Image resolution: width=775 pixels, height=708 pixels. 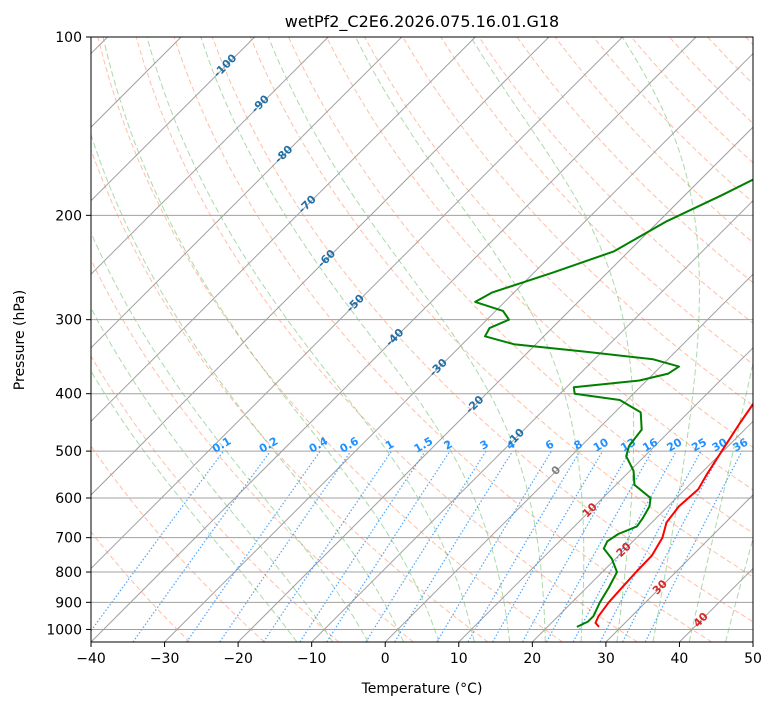 I want to click on y-tick-label: 100, so click(x=68, y=38).